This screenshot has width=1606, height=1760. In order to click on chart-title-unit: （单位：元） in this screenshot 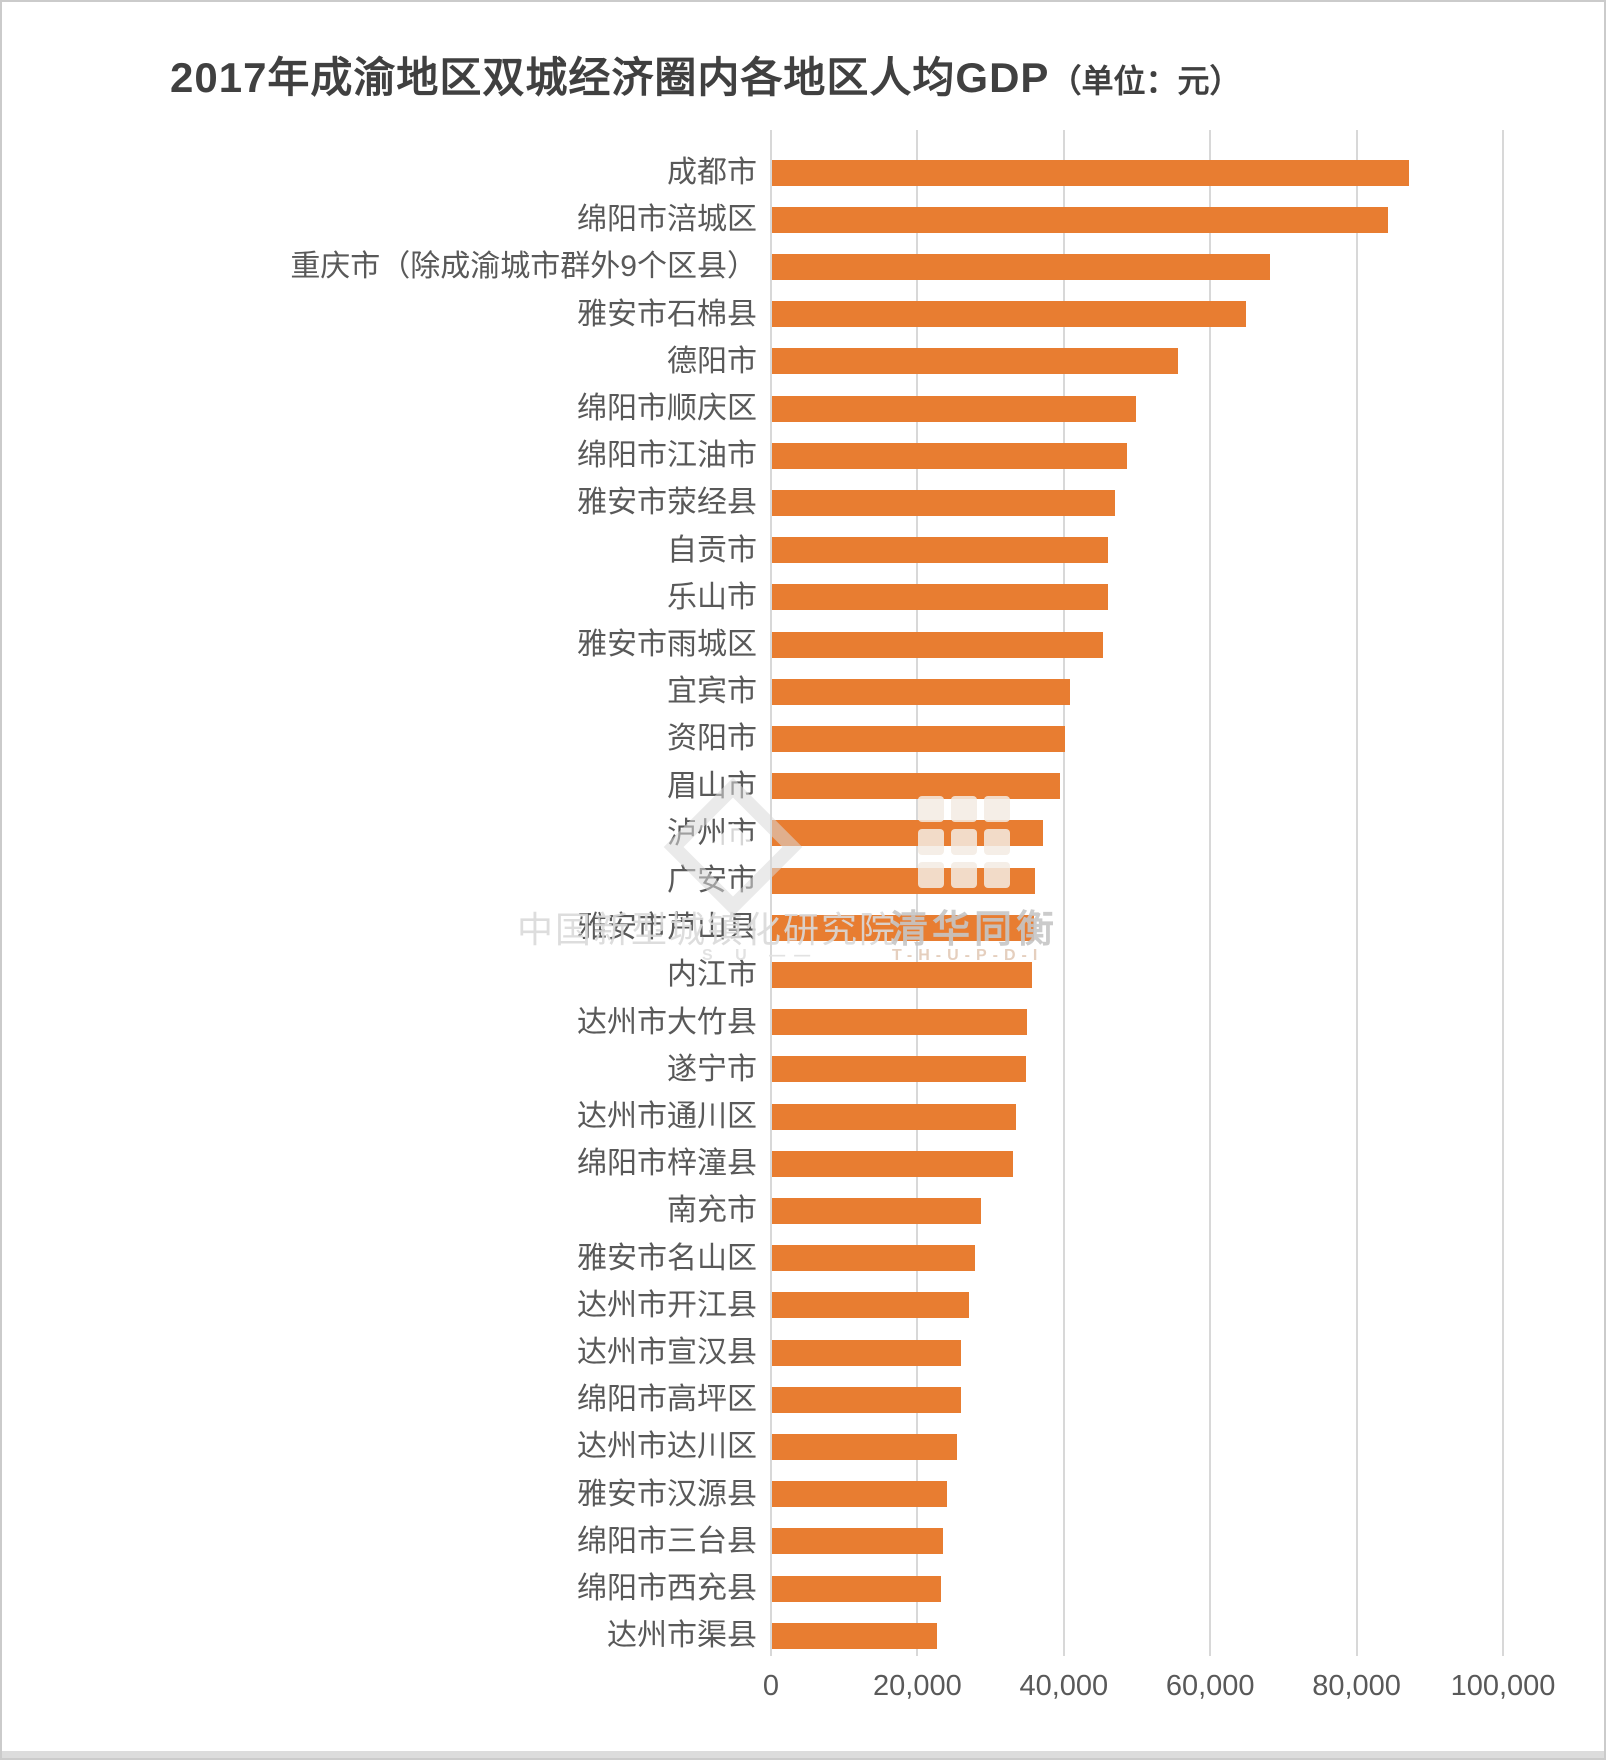, I will do `click(1145, 81)`.